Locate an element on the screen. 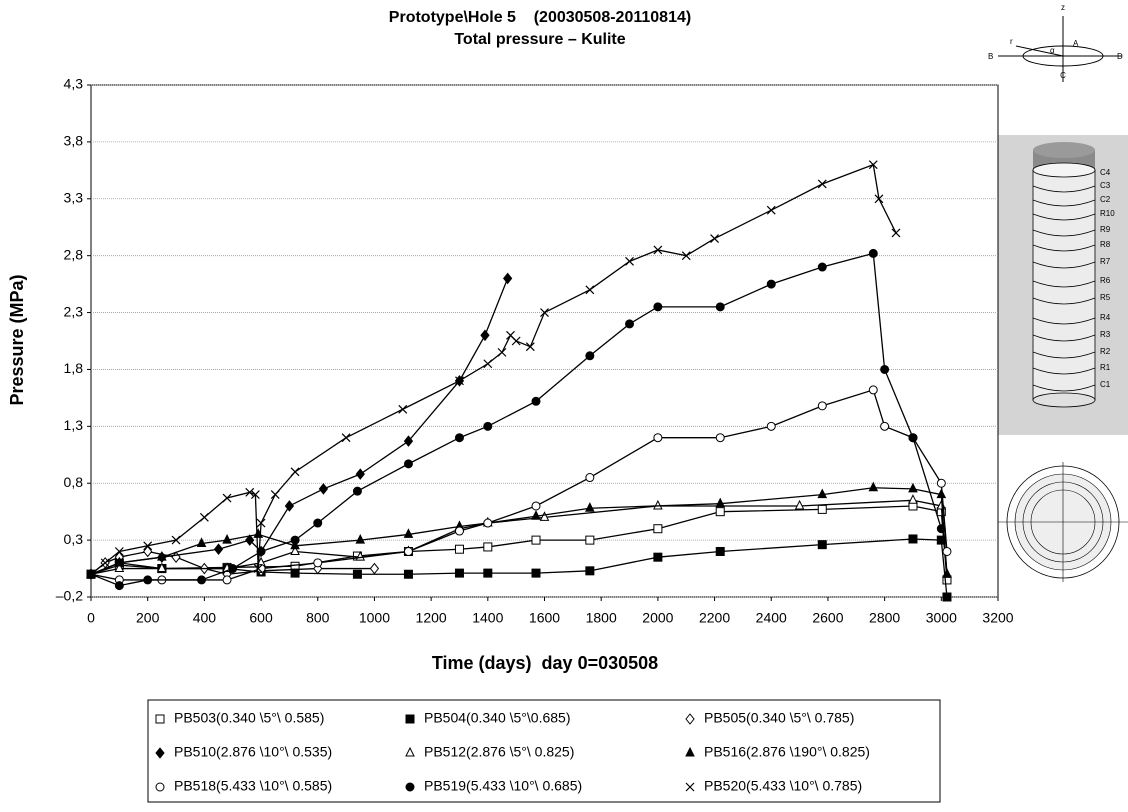 Image resolution: width=1128 pixels, height=812 pixels. legend-label: PB516(2.876 \190°\ 0.825) is located at coordinates (787, 752).